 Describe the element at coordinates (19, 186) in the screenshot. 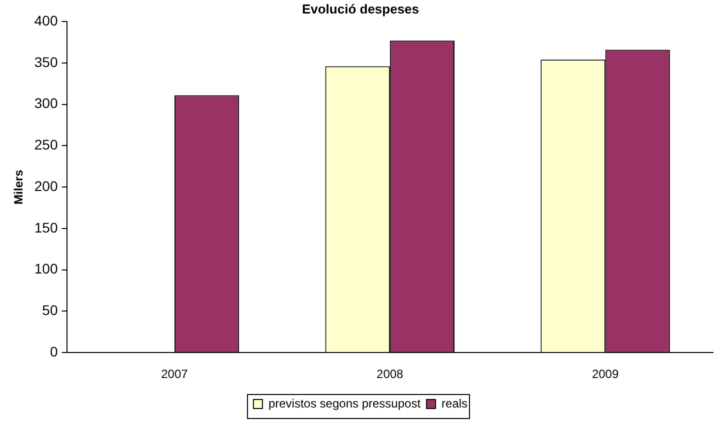

I see `y-axis-title: Milers` at that location.